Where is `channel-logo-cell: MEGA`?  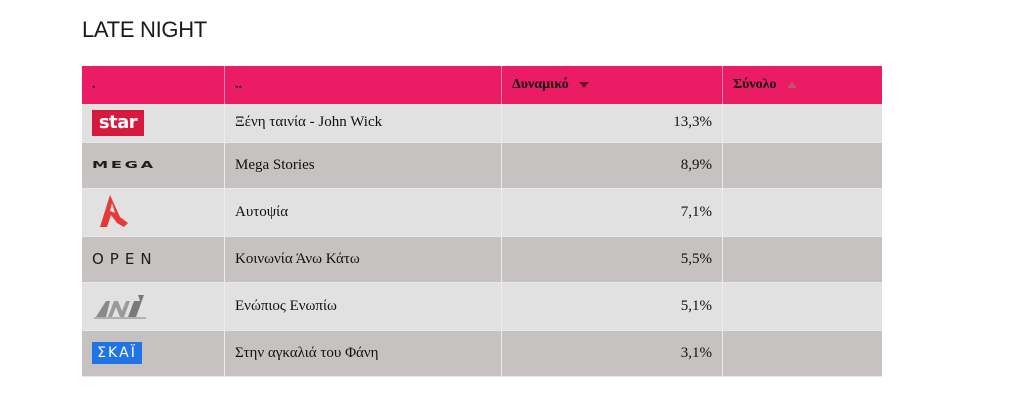 channel-logo-cell: MEGA is located at coordinates (153, 165).